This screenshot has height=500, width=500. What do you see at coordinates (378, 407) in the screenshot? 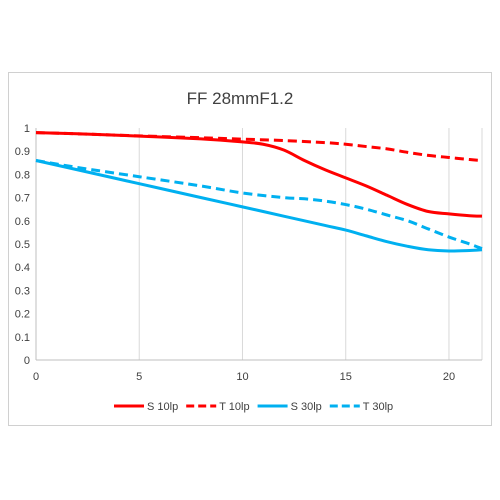
I see `legend-label: T 30lp` at bounding box center [378, 407].